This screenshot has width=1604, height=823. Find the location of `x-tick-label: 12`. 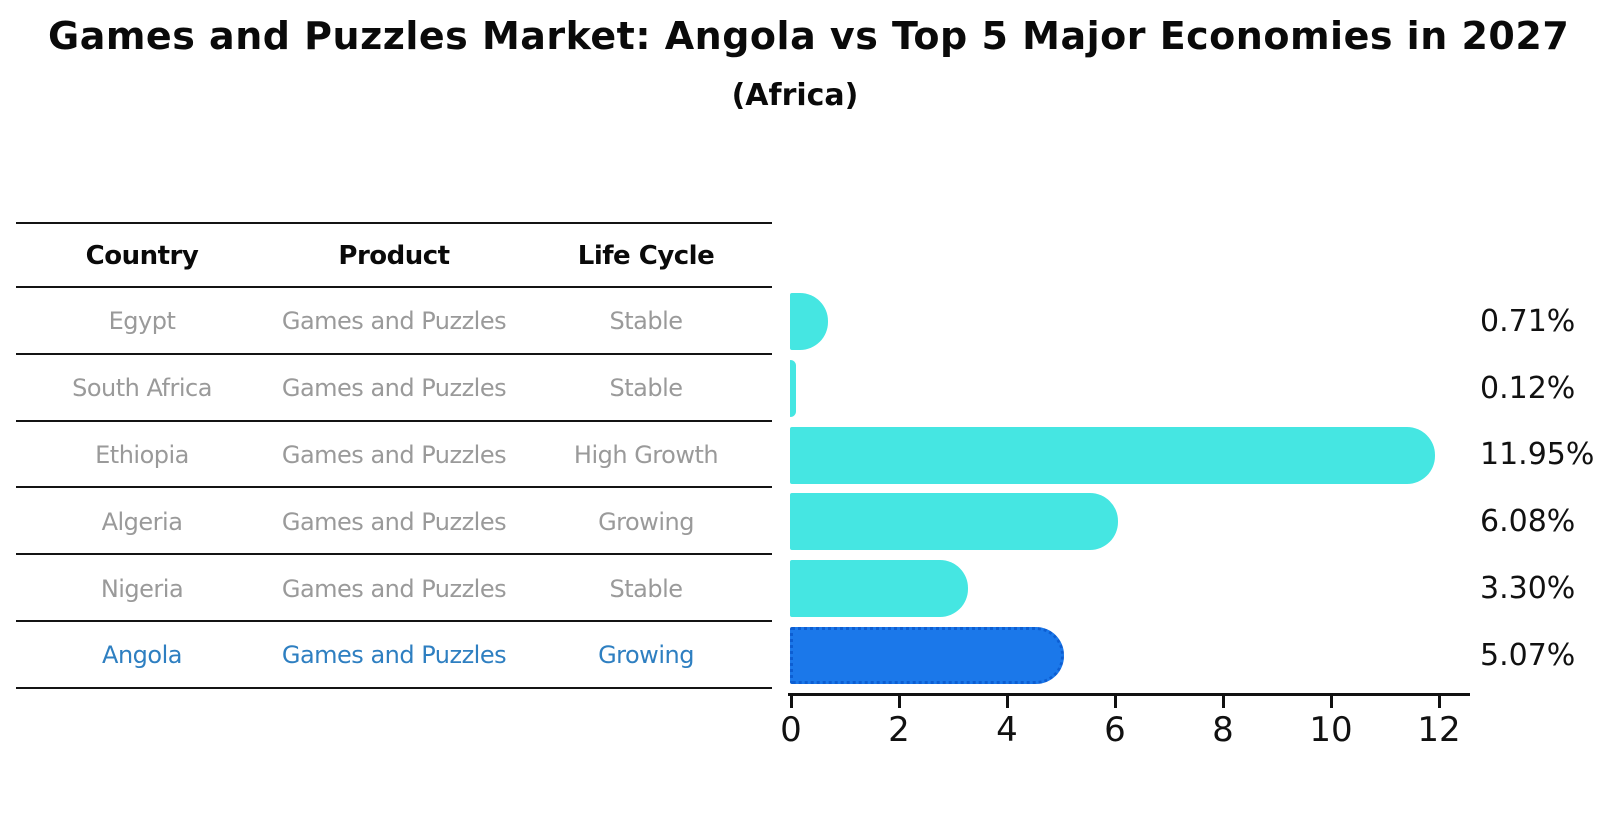

x-tick-label: 12 is located at coordinates (1439, 730).